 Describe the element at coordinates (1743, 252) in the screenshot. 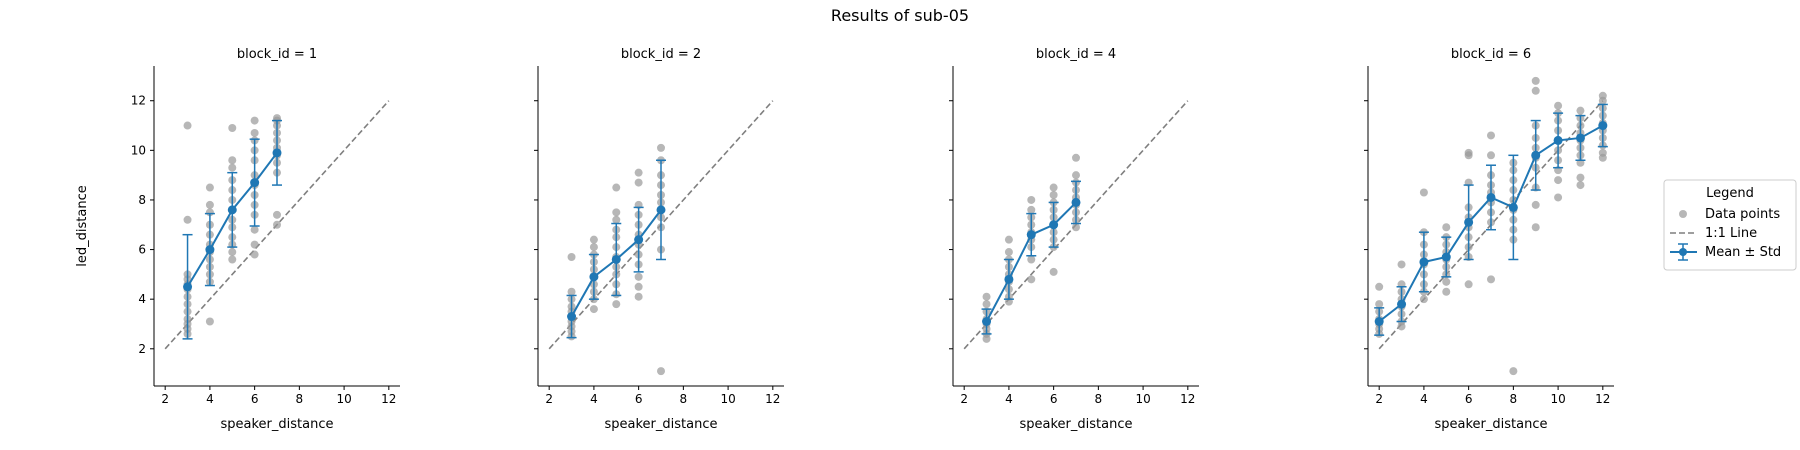

I see `legend-label: Mean ± Std` at that location.